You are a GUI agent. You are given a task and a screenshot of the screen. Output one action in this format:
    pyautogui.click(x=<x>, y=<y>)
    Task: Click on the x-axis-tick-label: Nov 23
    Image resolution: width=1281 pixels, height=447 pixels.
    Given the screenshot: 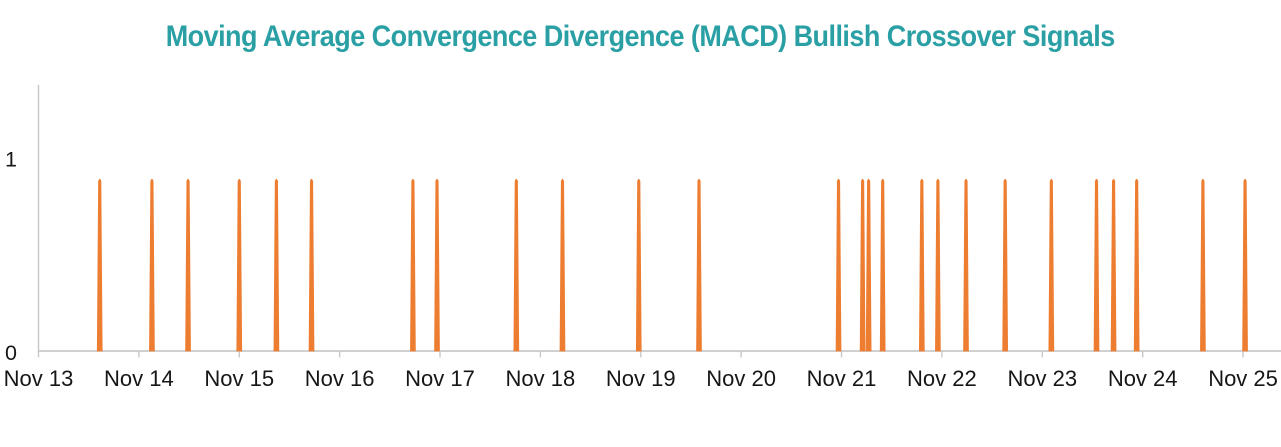 What is the action you would take?
    pyautogui.click(x=1042, y=378)
    